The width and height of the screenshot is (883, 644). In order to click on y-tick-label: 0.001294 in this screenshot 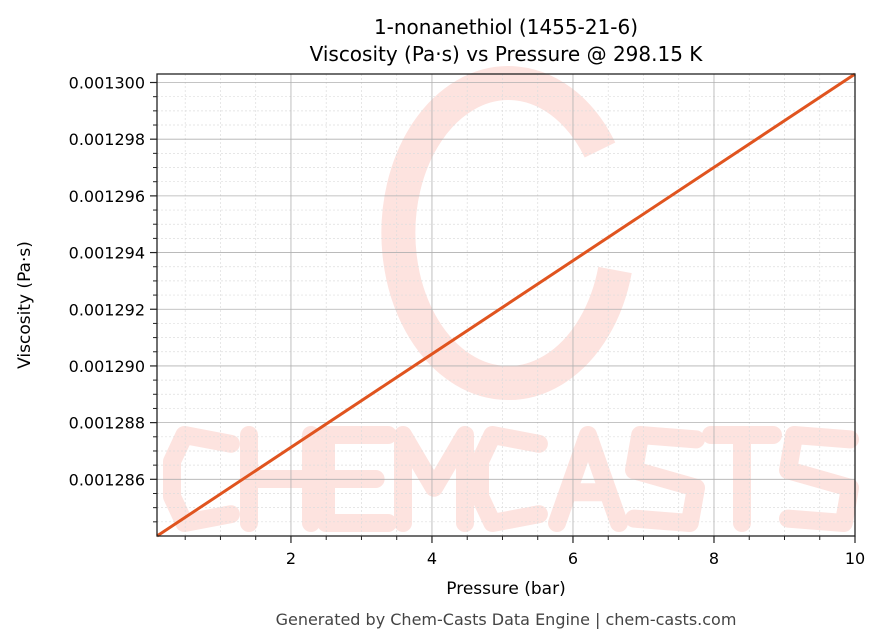, I will do `click(107, 253)`.